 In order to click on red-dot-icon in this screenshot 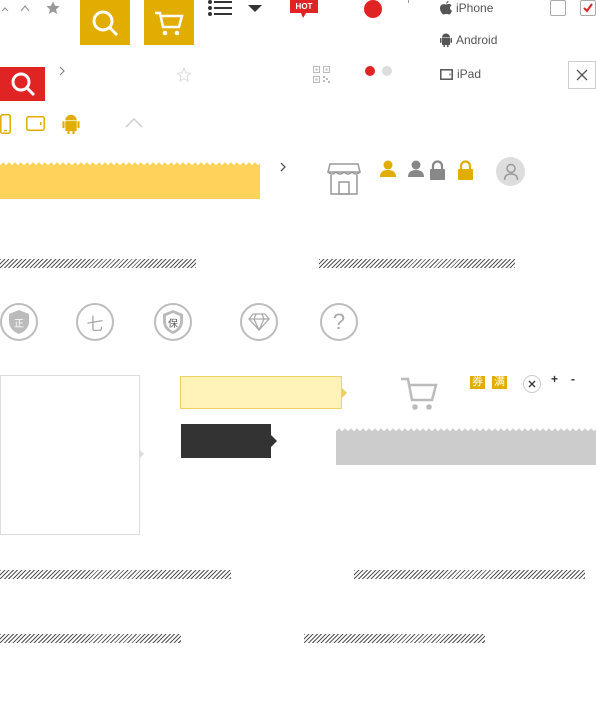, I will do `click(373, 9)`.